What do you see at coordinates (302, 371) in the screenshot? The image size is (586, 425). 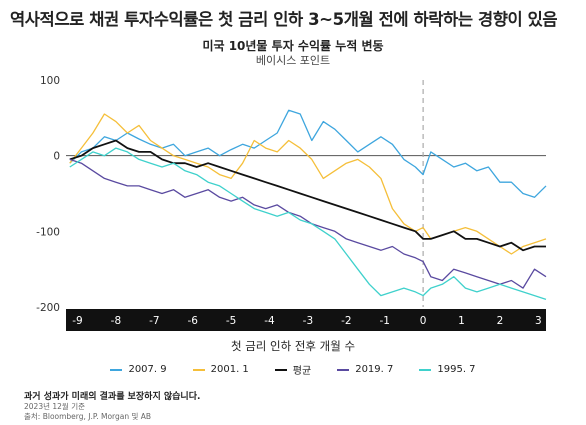 I see `legend-label: 평균` at bounding box center [302, 371].